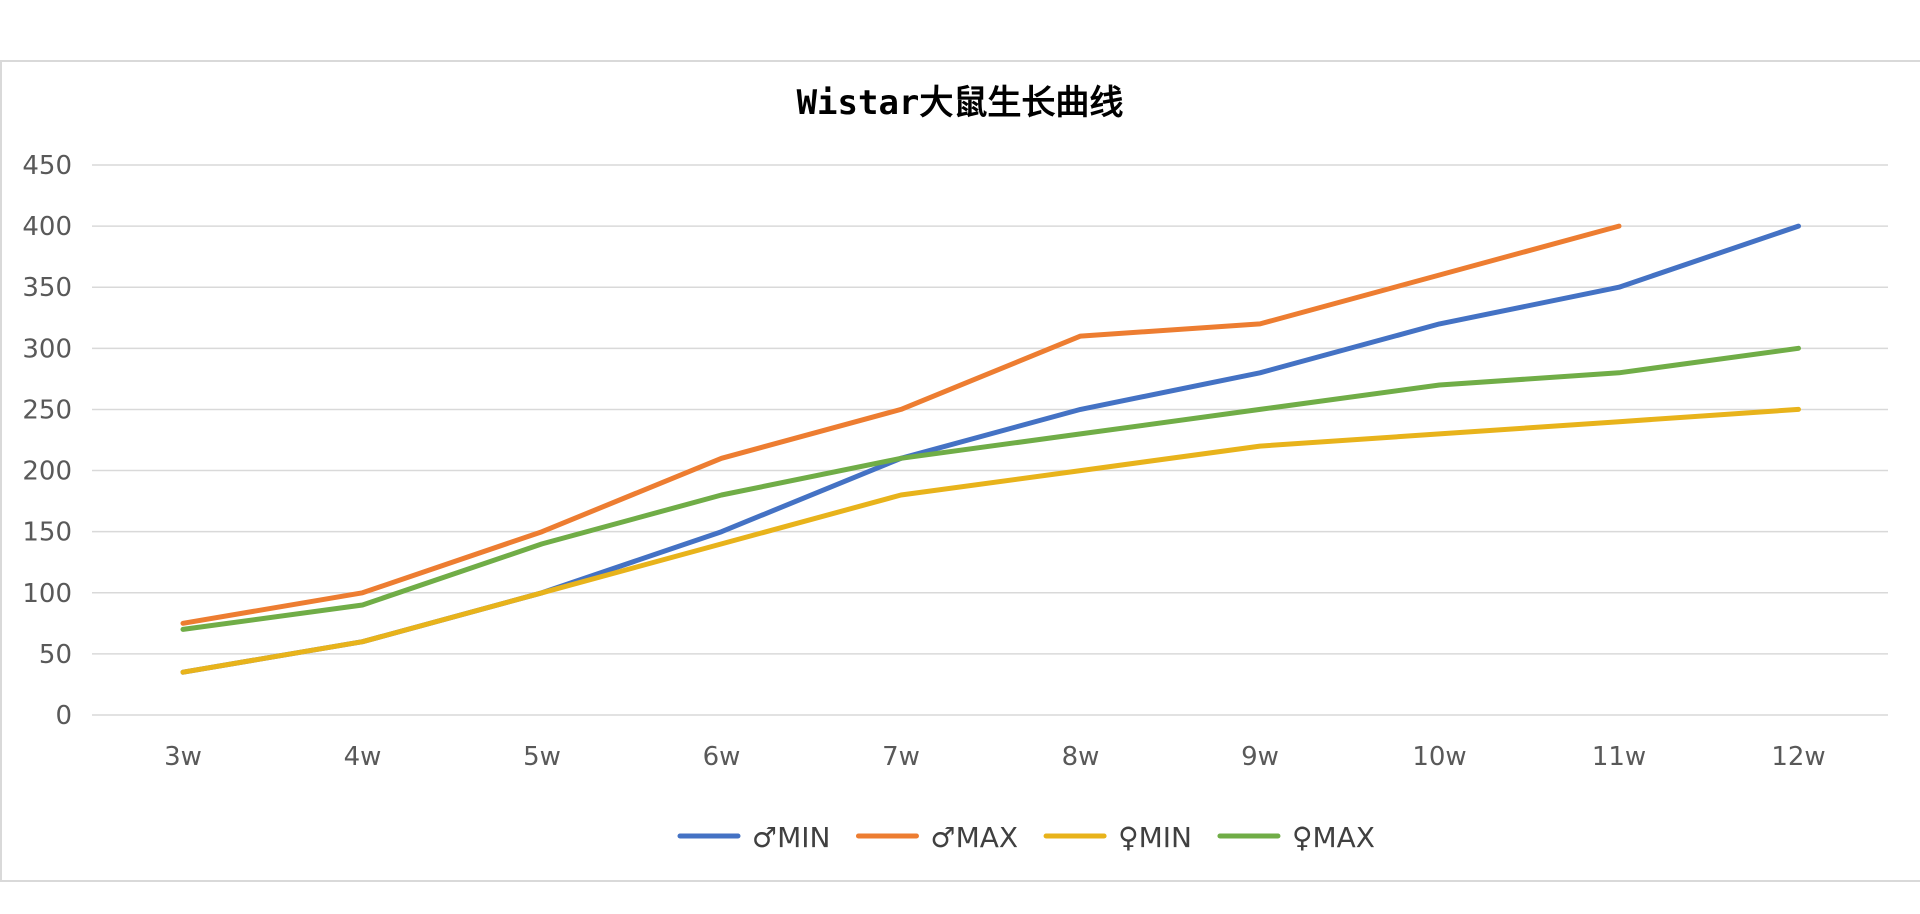 This screenshot has width=1920, height=914. What do you see at coordinates (183, 757) in the screenshot?
I see `x-tick-label: 3w` at bounding box center [183, 757].